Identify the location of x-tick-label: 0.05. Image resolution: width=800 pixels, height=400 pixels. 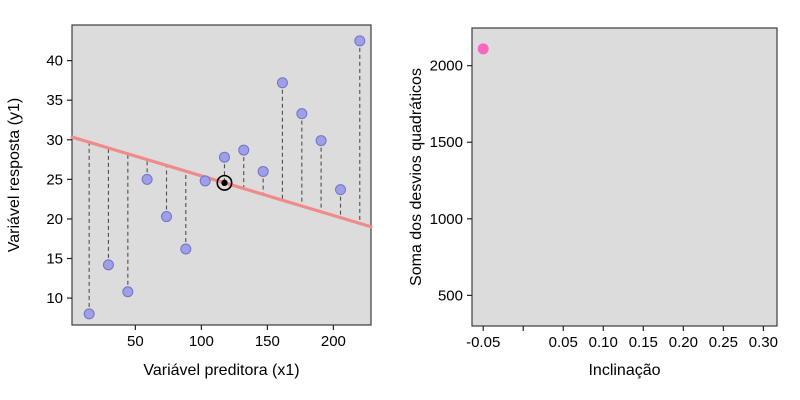
(563, 342).